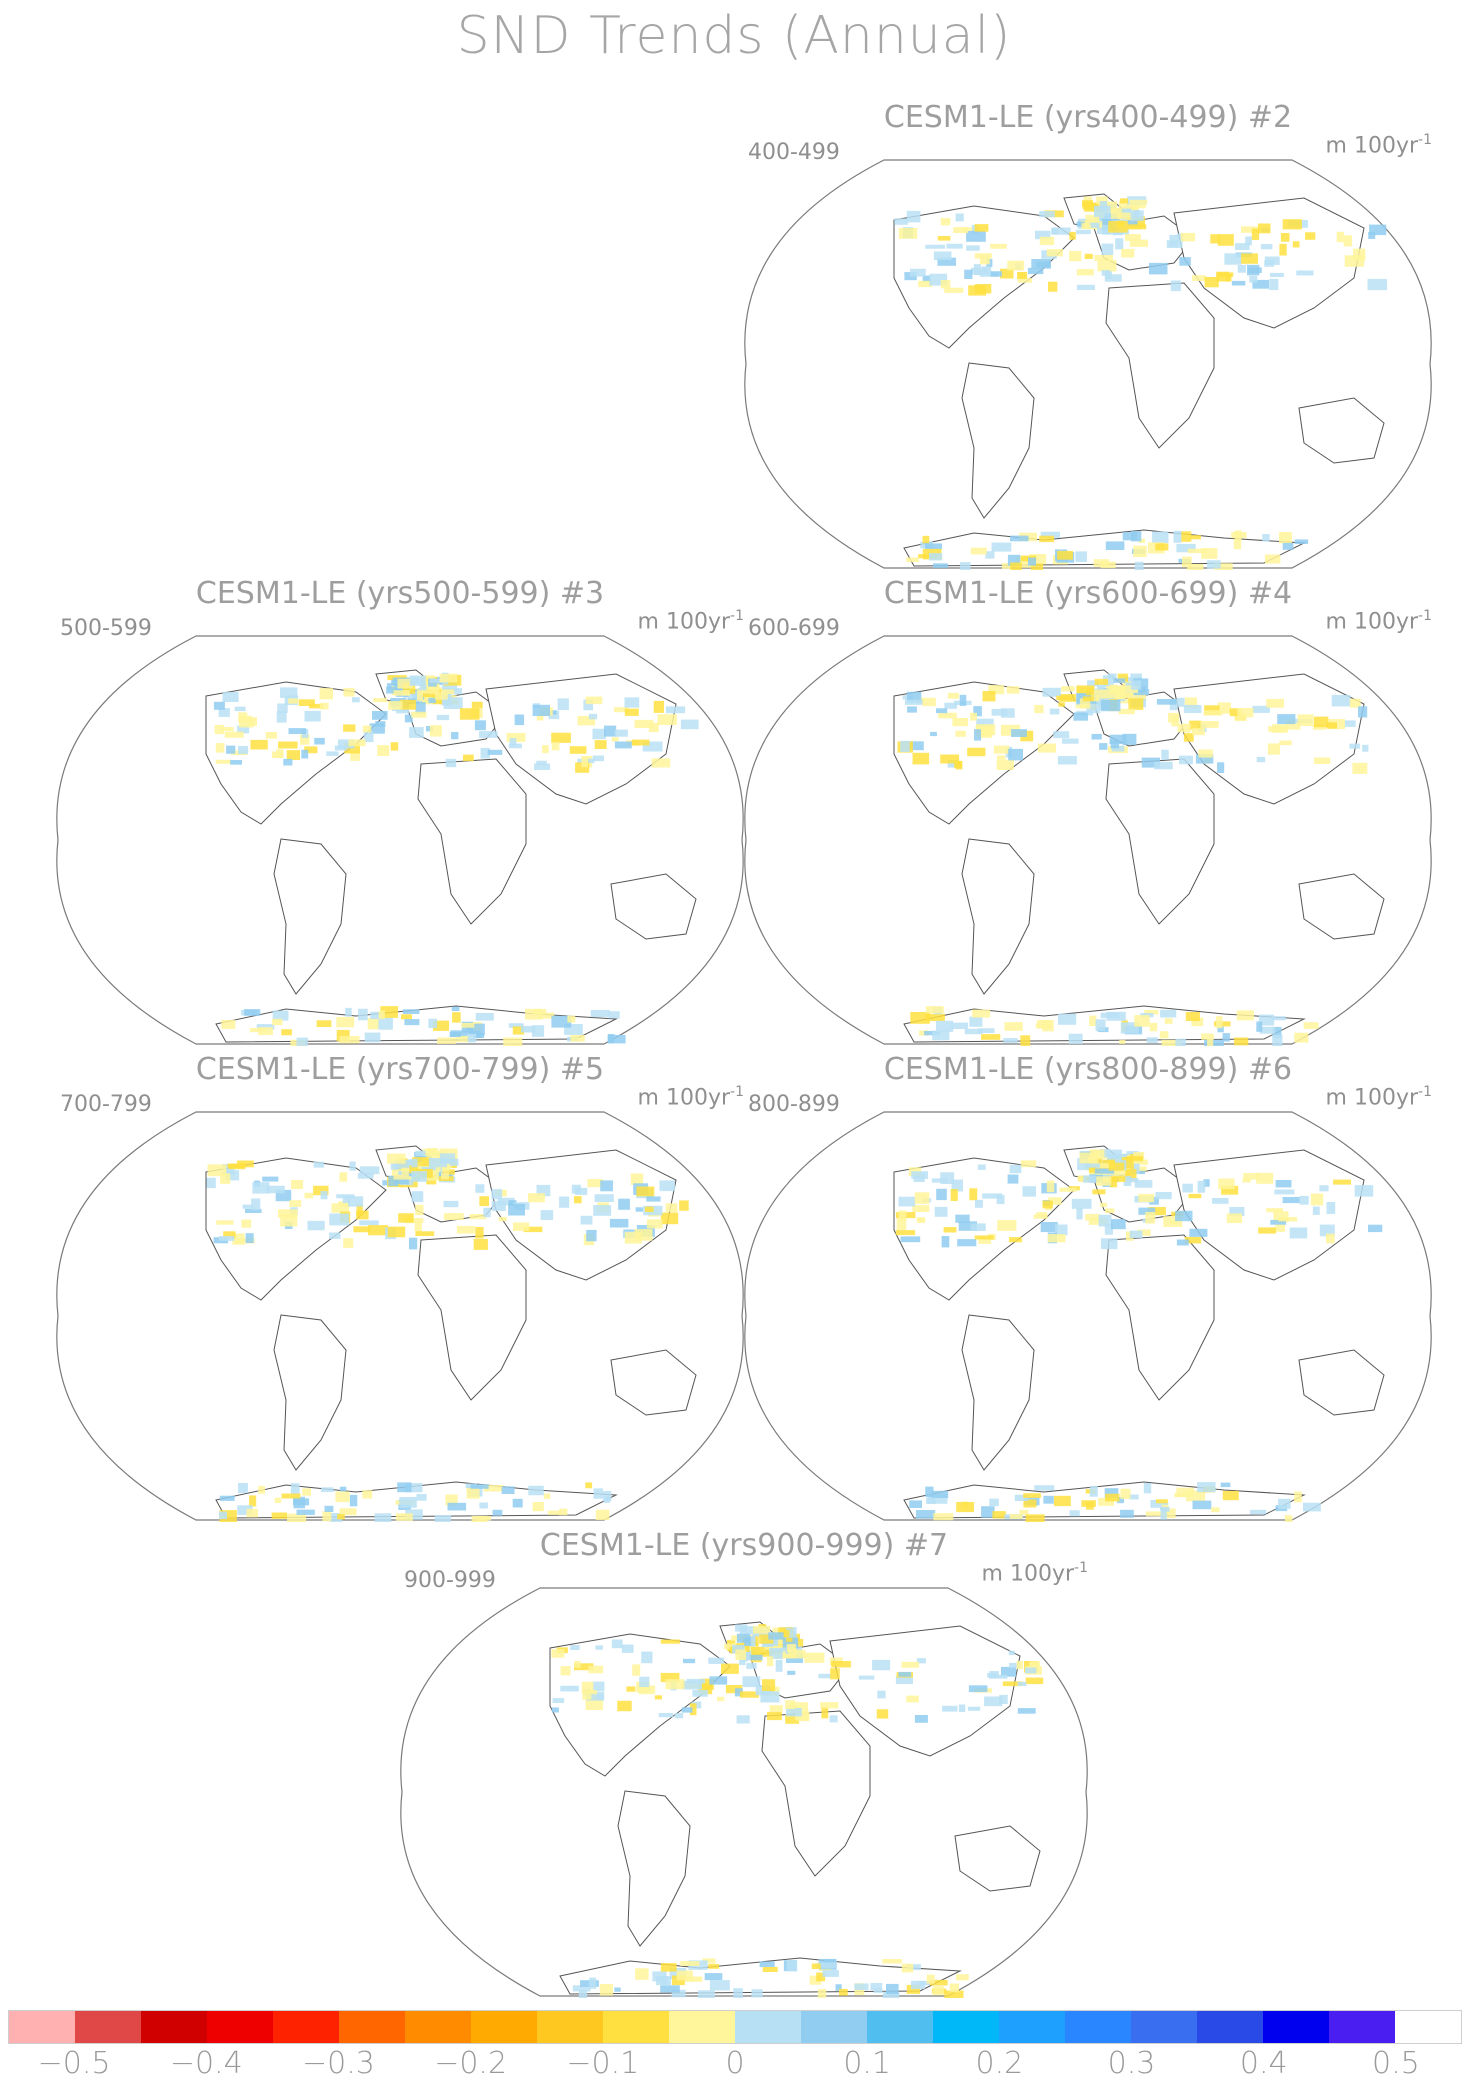 The image size is (1468, 2082). I want to click on asia-outline, so click(581, 1215).